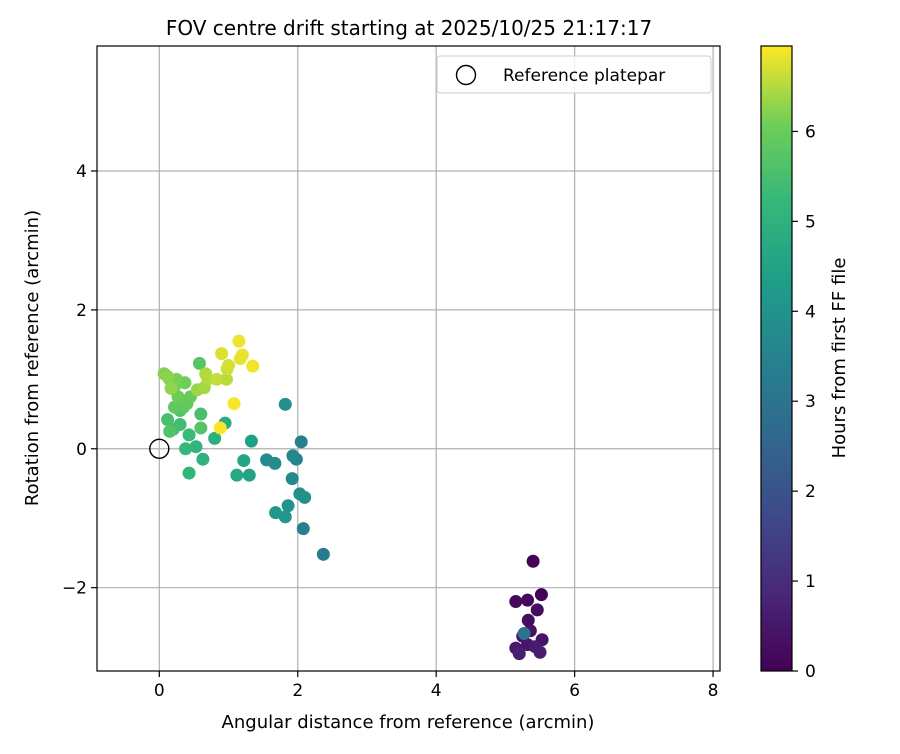  Describe the element at coordinates (466, 75) in the screenshot. I see `legend-marker-icon` at that location.